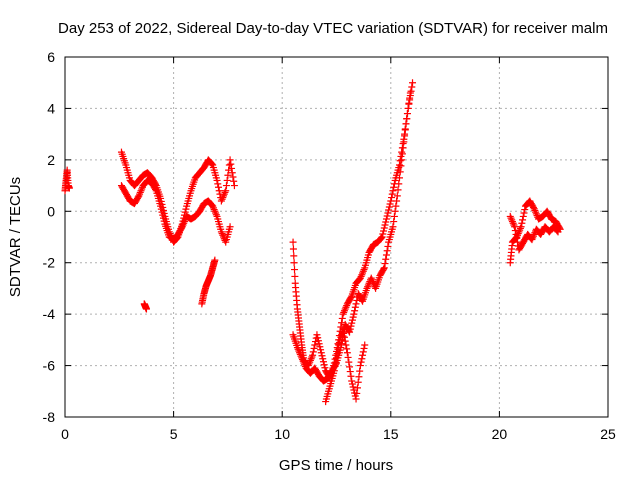  What do you see at coordinates (15, 237) in the screenshot?
I see `y-axis-label: SDTVAR / TECUs` at bounding box center [15, 237].